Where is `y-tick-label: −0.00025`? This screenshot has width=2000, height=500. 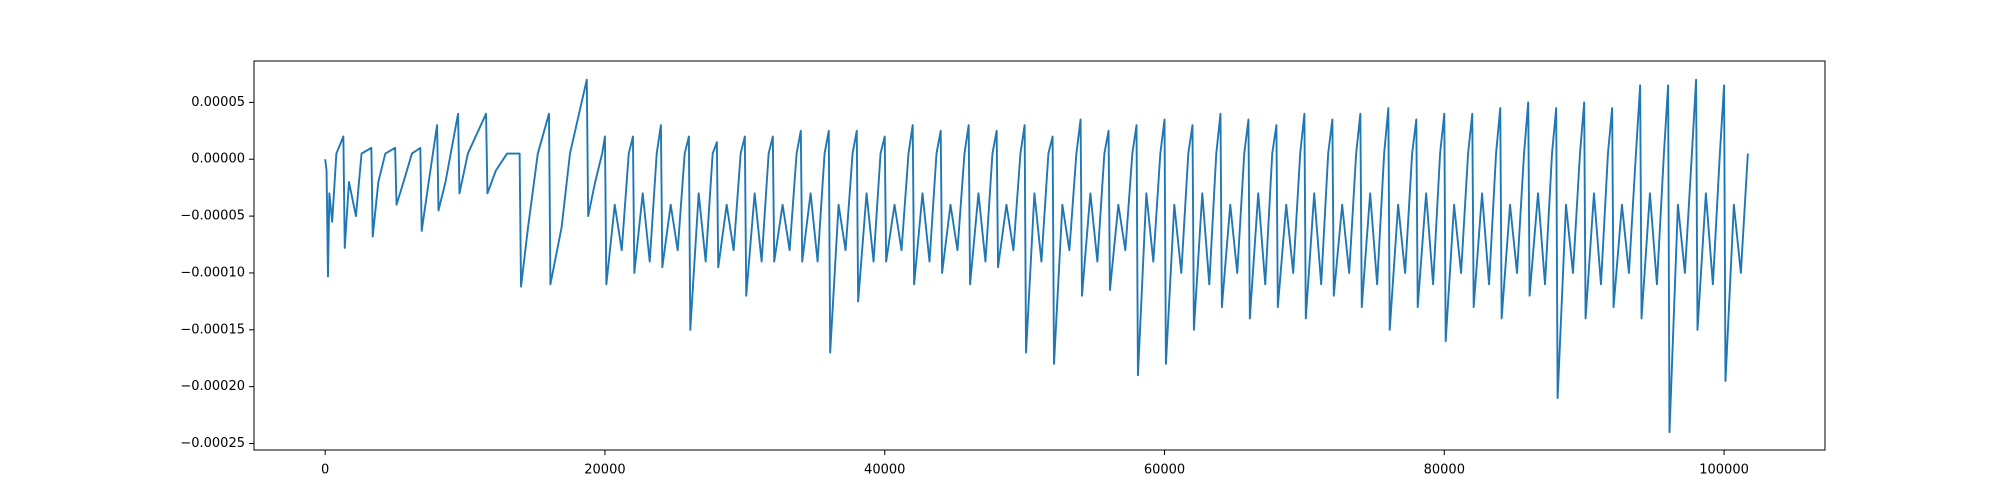 y-tick-label: −0.00025 is located at coordinates (212, 443).